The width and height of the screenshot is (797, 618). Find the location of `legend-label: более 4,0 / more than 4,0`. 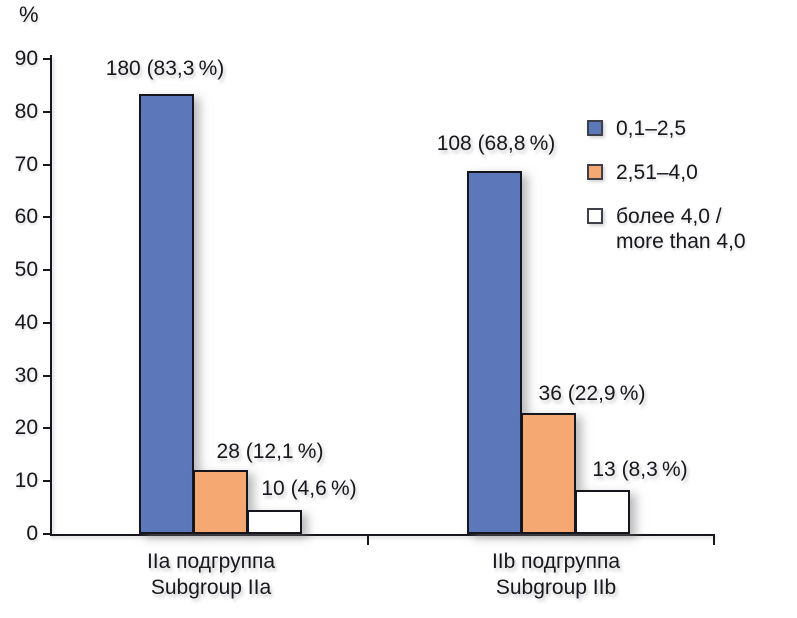

legend-label: более 4,0 / more than 4,0 is located at coordinates (681, 229).